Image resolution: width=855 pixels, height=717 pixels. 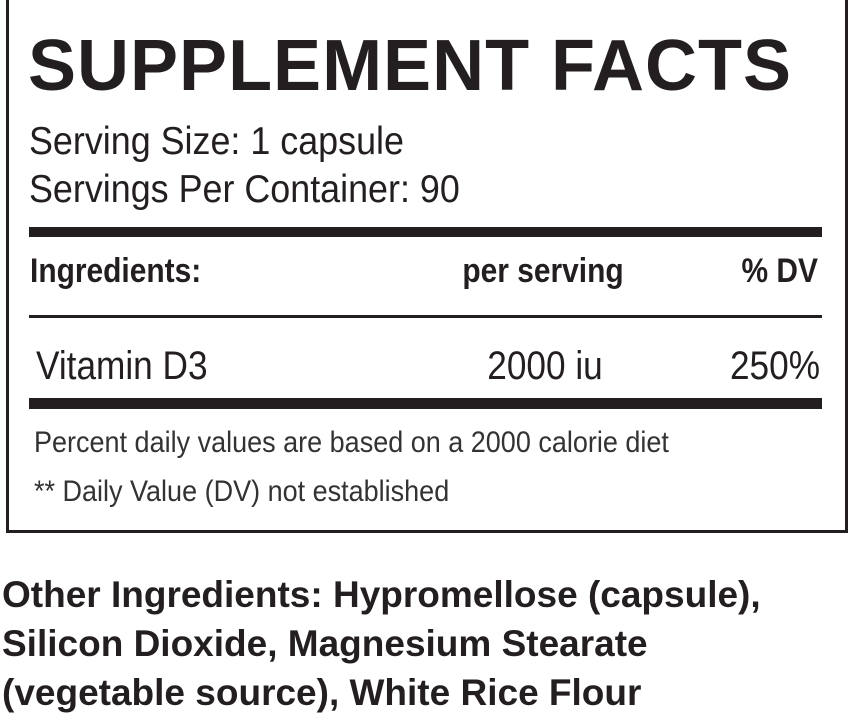 I want to click on thin-divider, so click(x=425, y=316).